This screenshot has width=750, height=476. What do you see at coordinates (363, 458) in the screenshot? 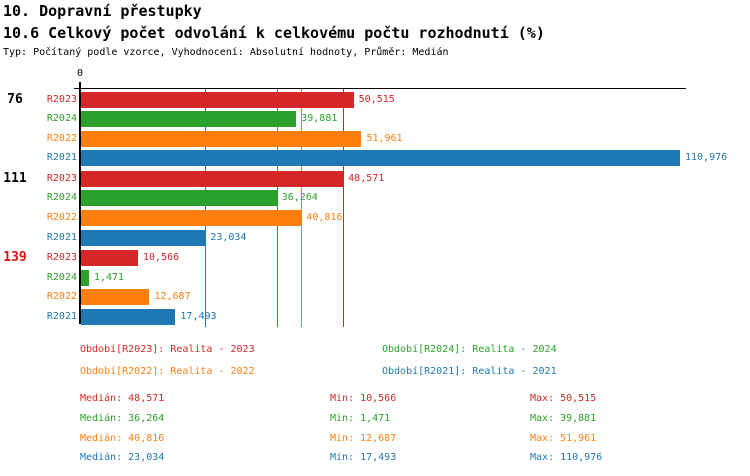
I see `stat-min-R2021: Min: 17,493` at bounding box center [363, 458].